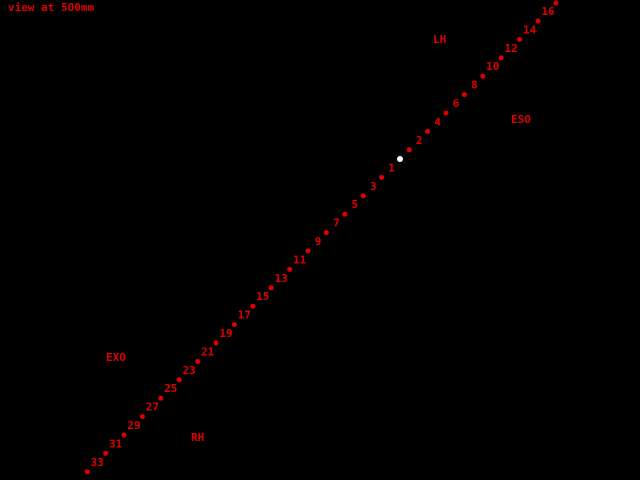  Describe the element at coordinates (116, 443) in the screenshot. I see `dot-label: 31` at that location.